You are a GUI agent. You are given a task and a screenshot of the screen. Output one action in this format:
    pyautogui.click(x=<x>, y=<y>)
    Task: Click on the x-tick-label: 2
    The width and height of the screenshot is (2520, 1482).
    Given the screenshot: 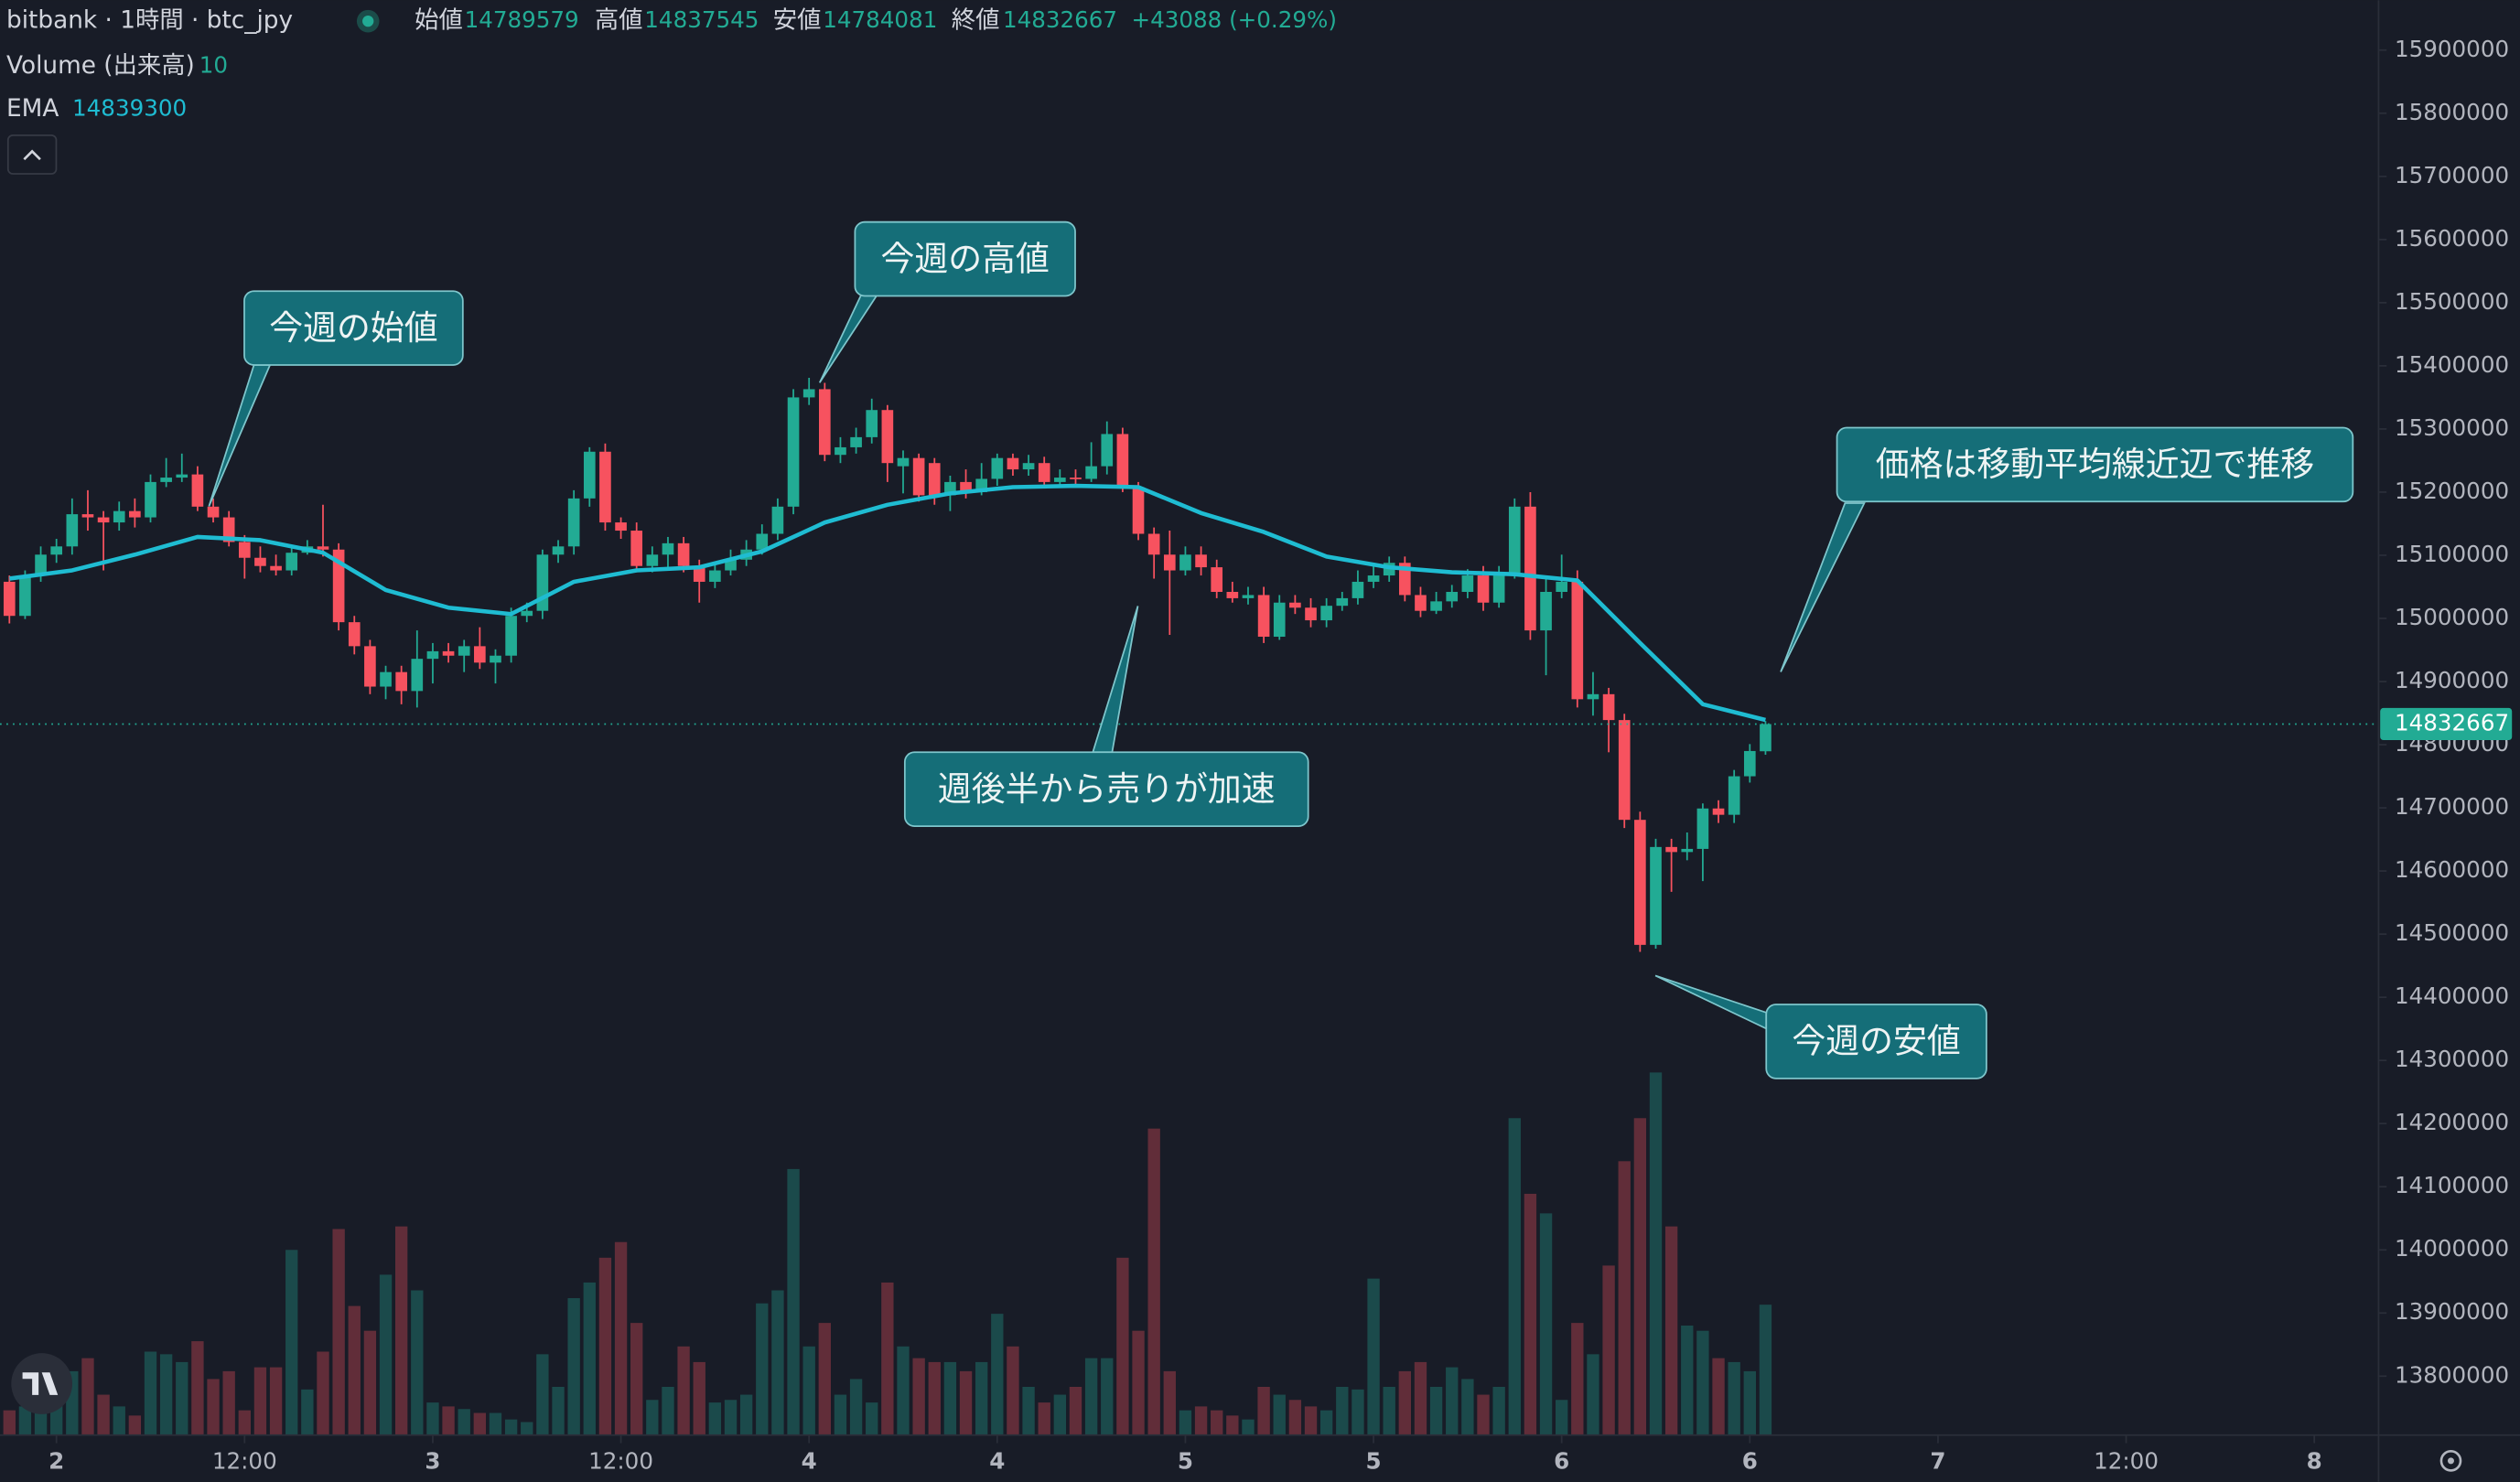 What is the action you would take?
    pyautogui.click(x=56, y=1461)
    